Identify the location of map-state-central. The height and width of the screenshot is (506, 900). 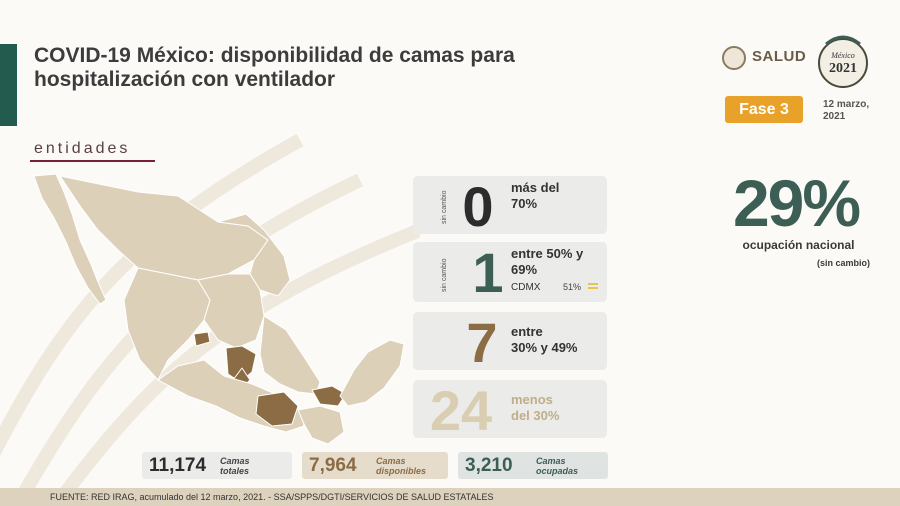
(231, 311).